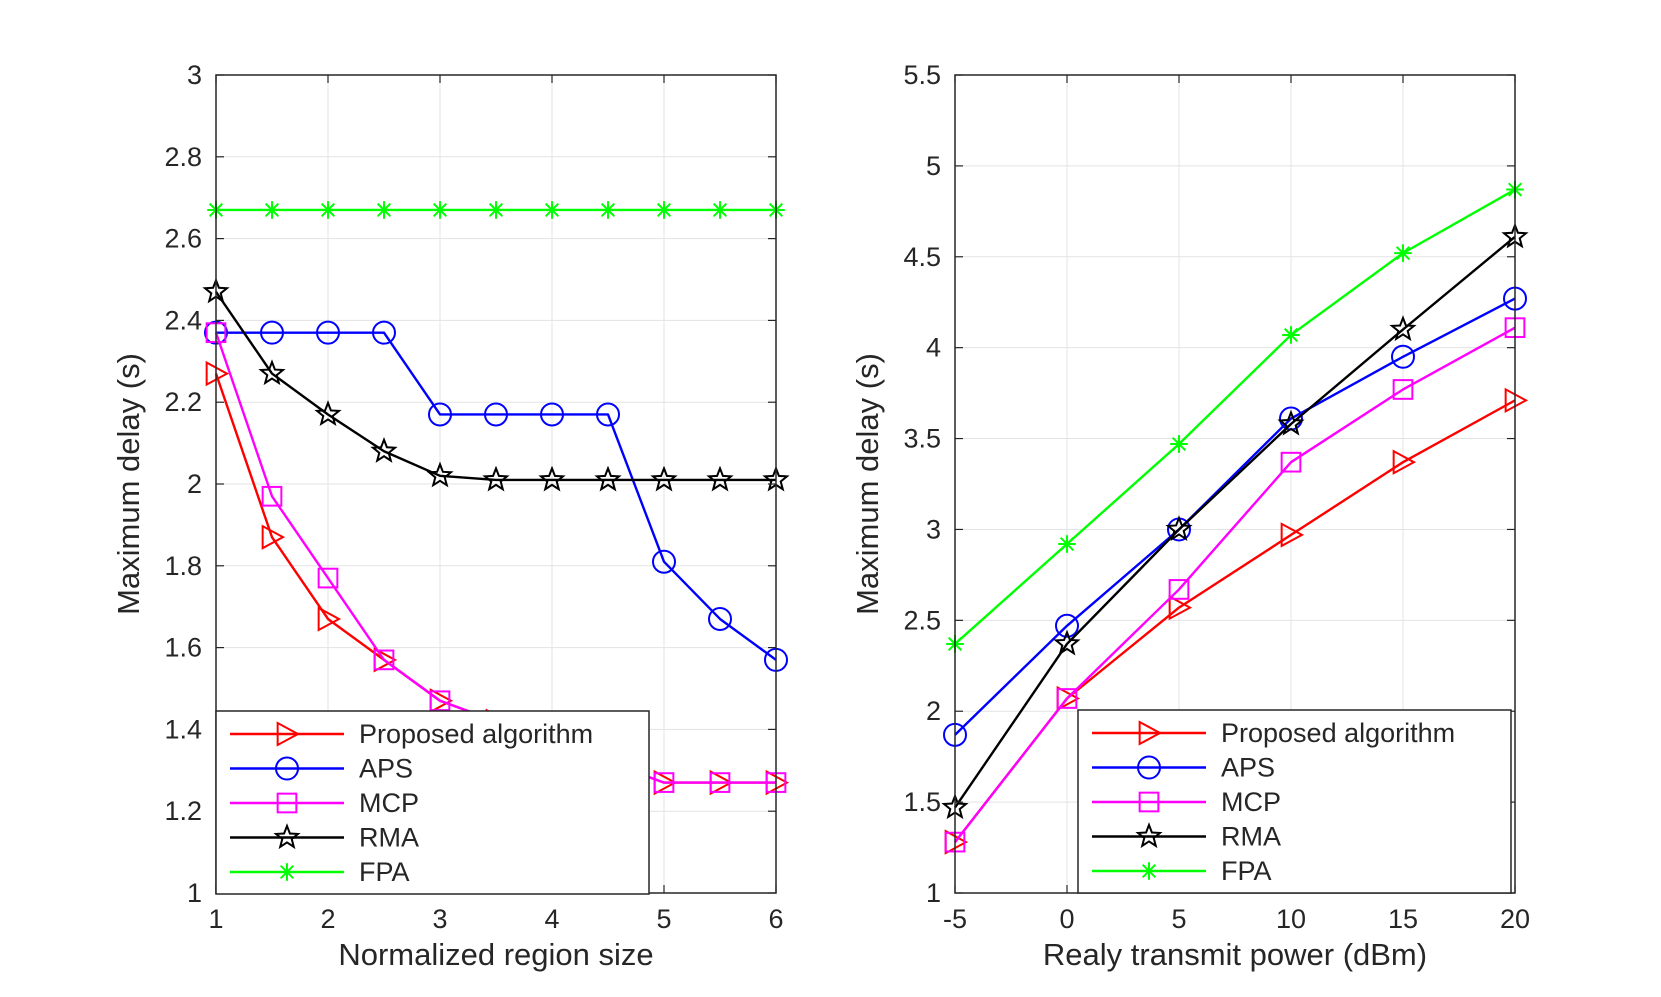  I want to click on series-aps, so click(496, 496).